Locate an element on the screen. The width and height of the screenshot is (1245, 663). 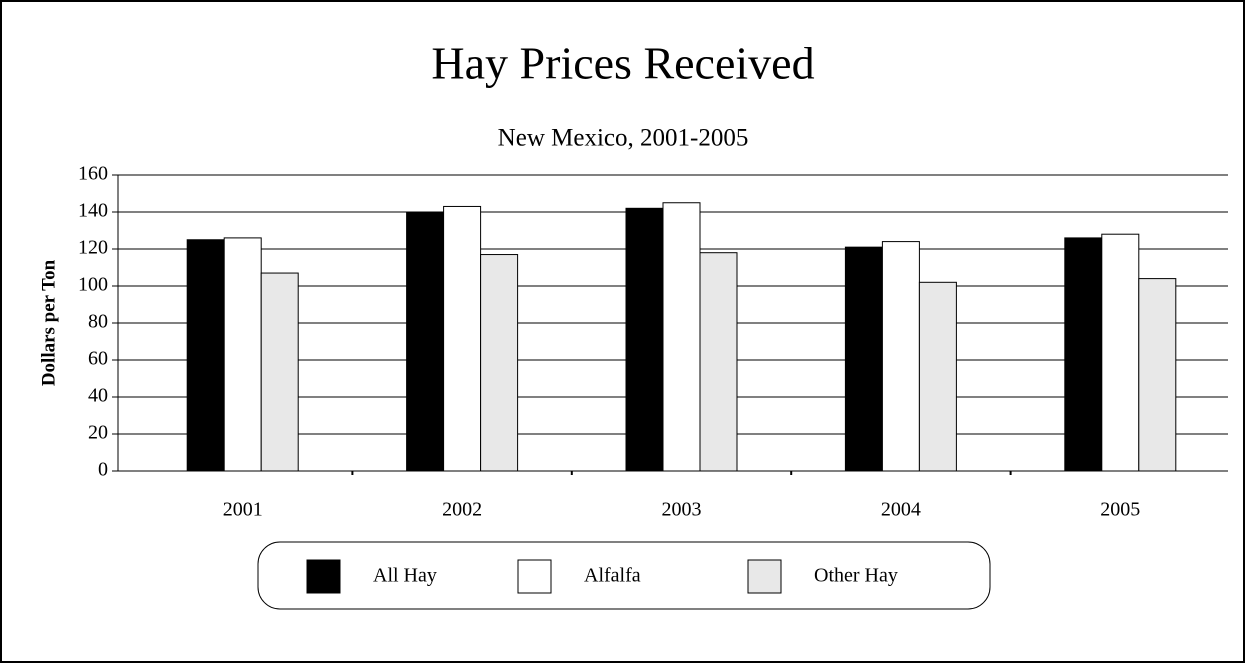
chart-subtitle: New Mexico, 2001-2005 is located at coordinates (623, 138).